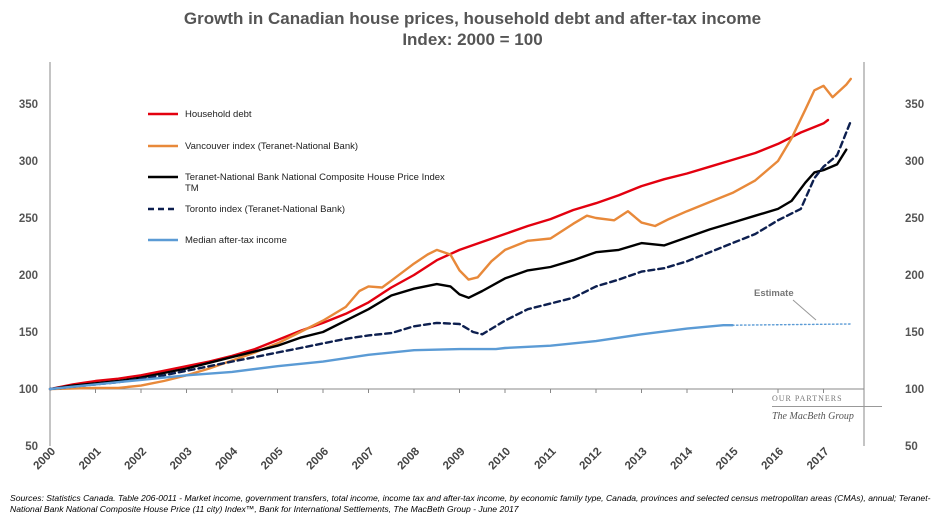  What do you see at coordinates (911, 447) in the screenshot?
I see `y-tick-label-right: 50` at bounding box center [911, 447].